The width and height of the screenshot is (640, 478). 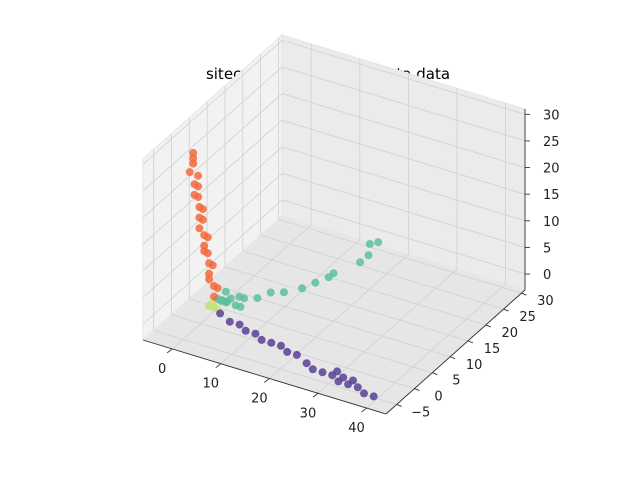 What do you see at coordinates (264, 377) in the screenshot?
I see `x-axis-line` at bounding box center [264, 377].